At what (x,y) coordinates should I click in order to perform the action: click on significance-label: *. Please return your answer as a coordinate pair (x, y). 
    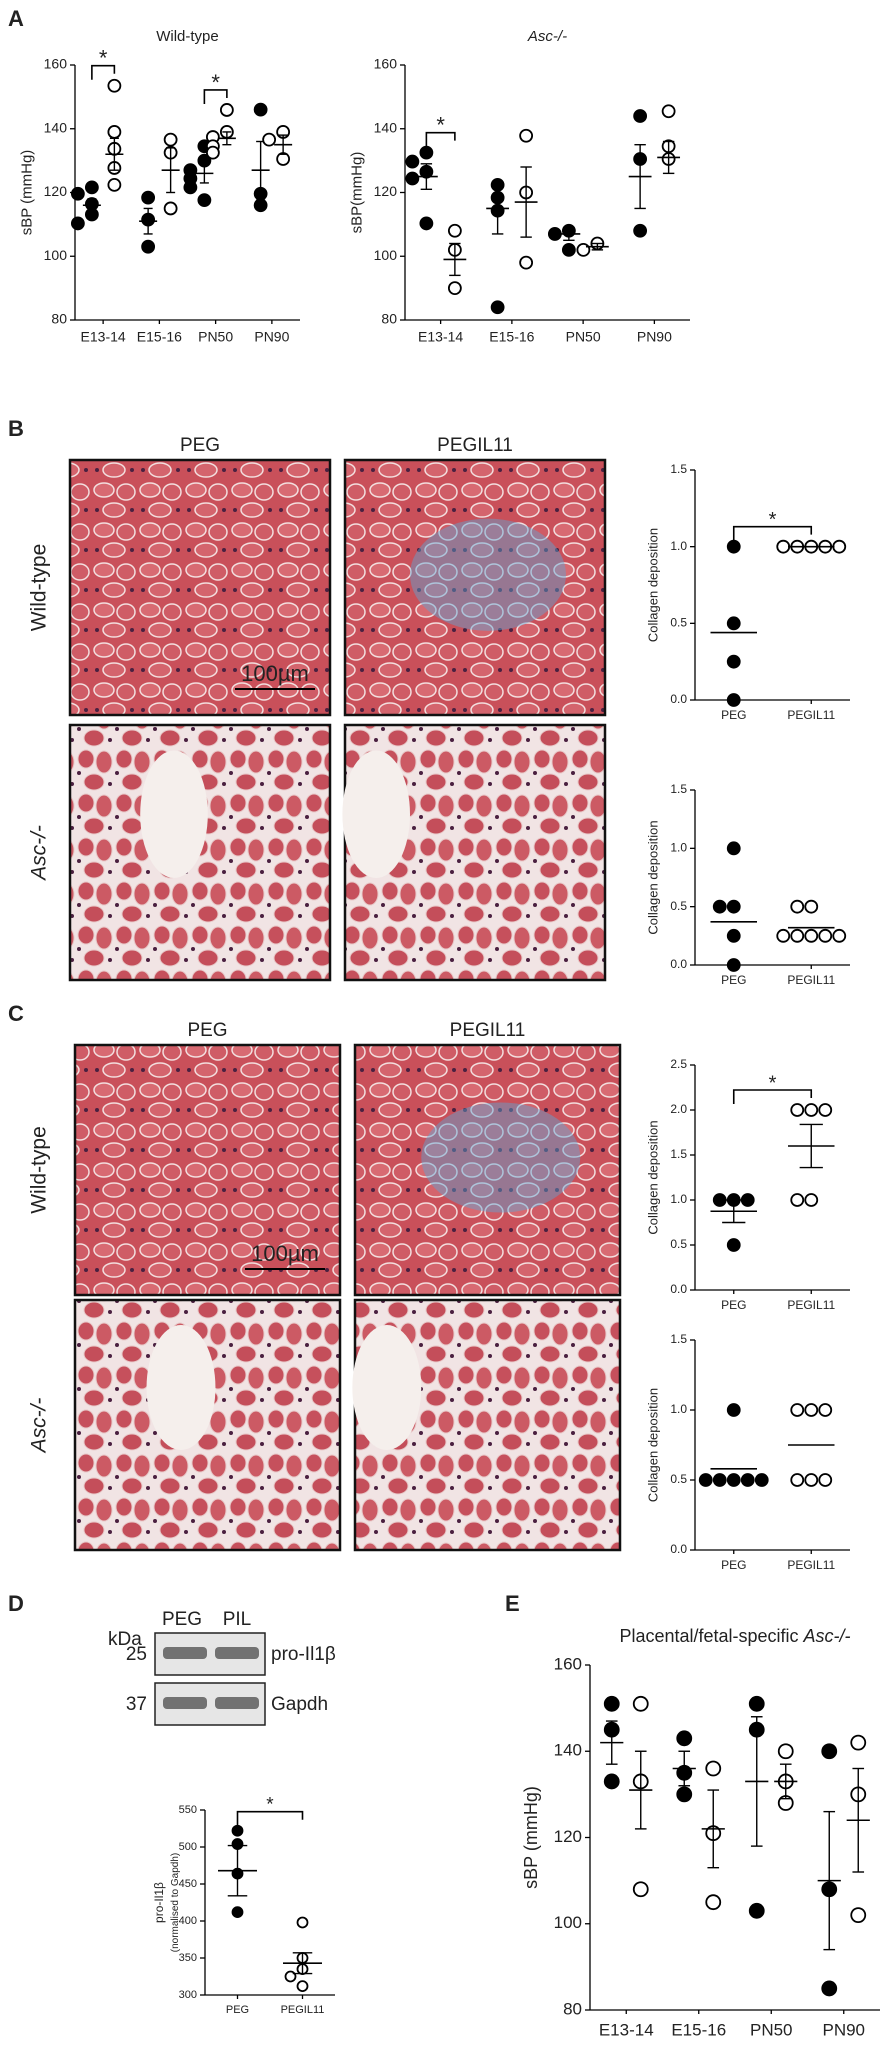
    Looking at the image, I should click on (215, 82).